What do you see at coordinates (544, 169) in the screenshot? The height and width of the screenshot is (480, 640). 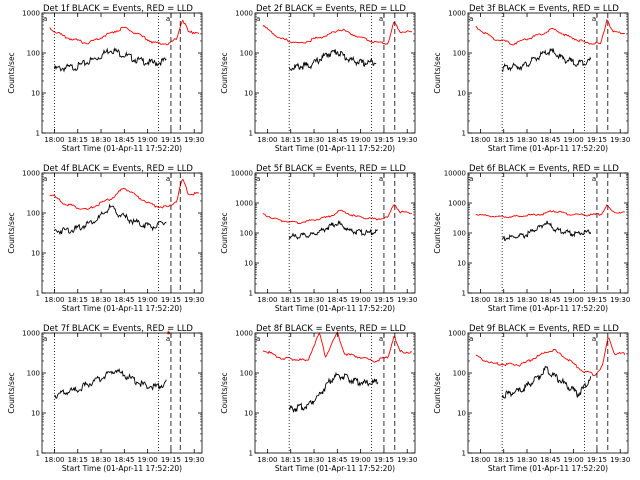 I see `chart-title: Det 6f BLACK = Events, RED = LLD` at bounding box center [544, 169].